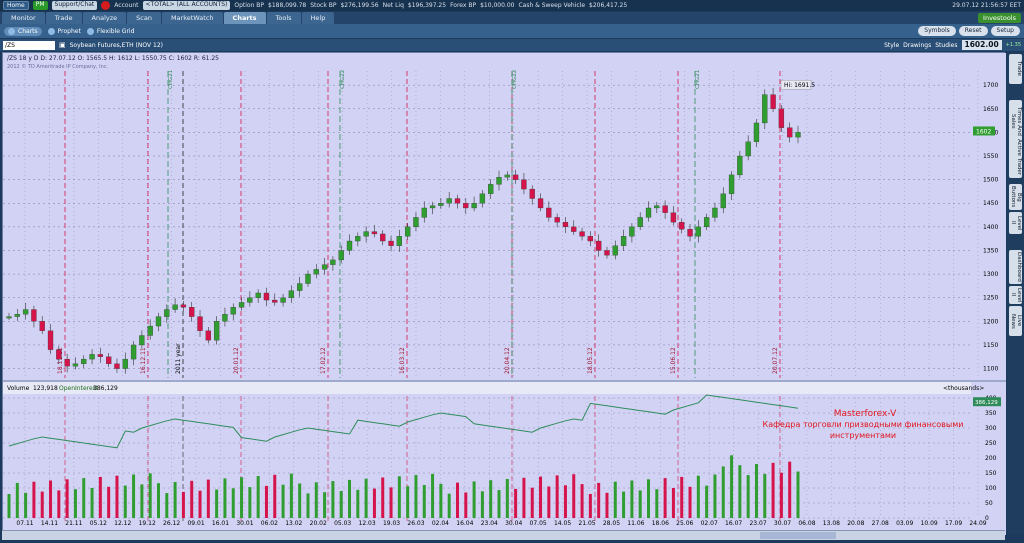  What do you see at coordinates (104, 18) in the screenshot?
I see `tab-analyze: Analyze` at bounding box center [104, 18].